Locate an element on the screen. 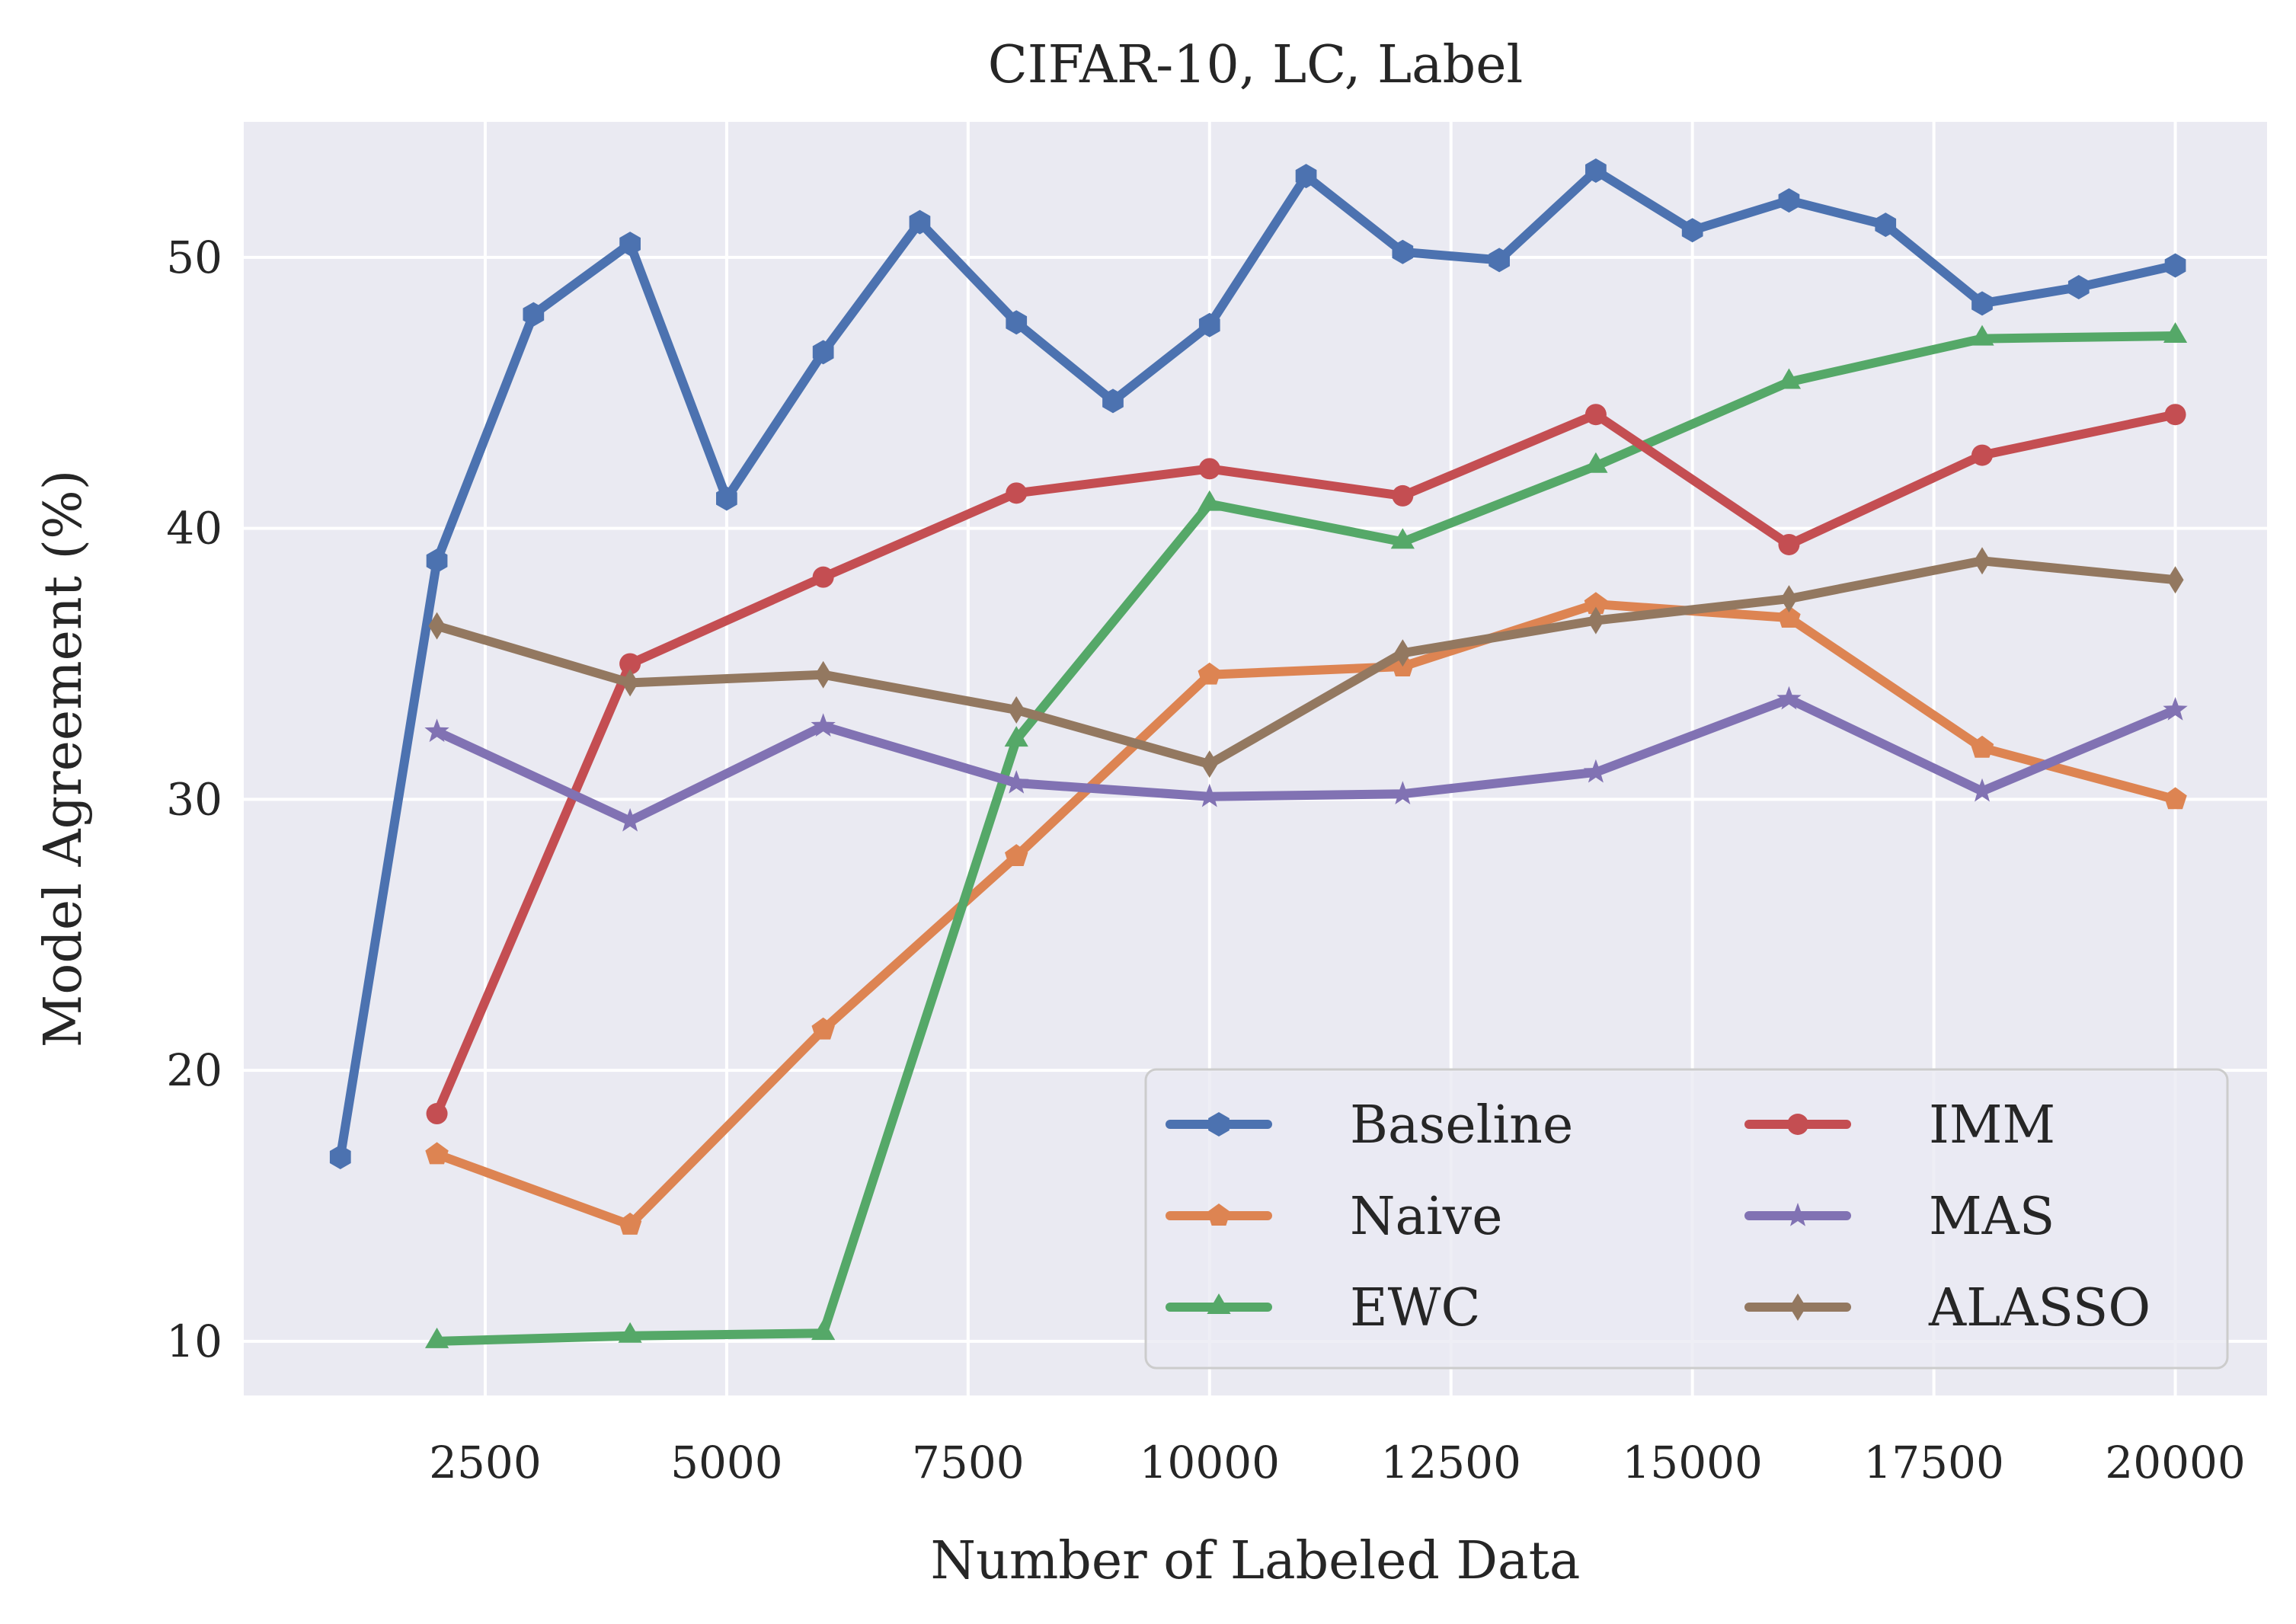  x-tick-label: 12500 is located at coordinates (1450, 1462).